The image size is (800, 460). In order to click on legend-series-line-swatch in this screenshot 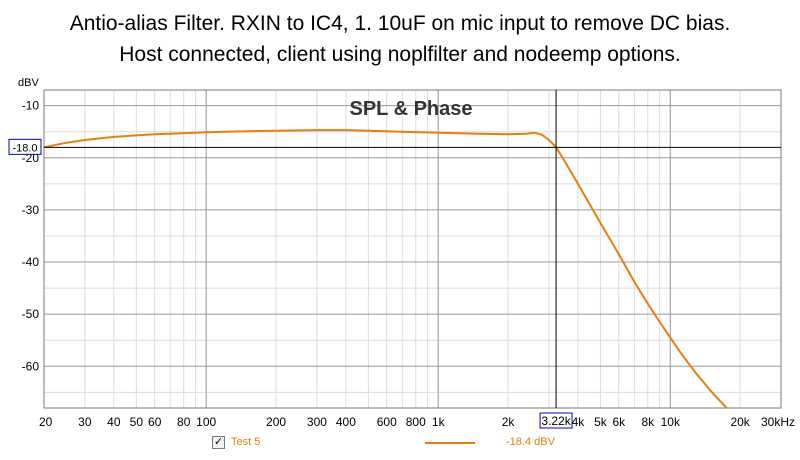, I will do `click(450, 443)`.